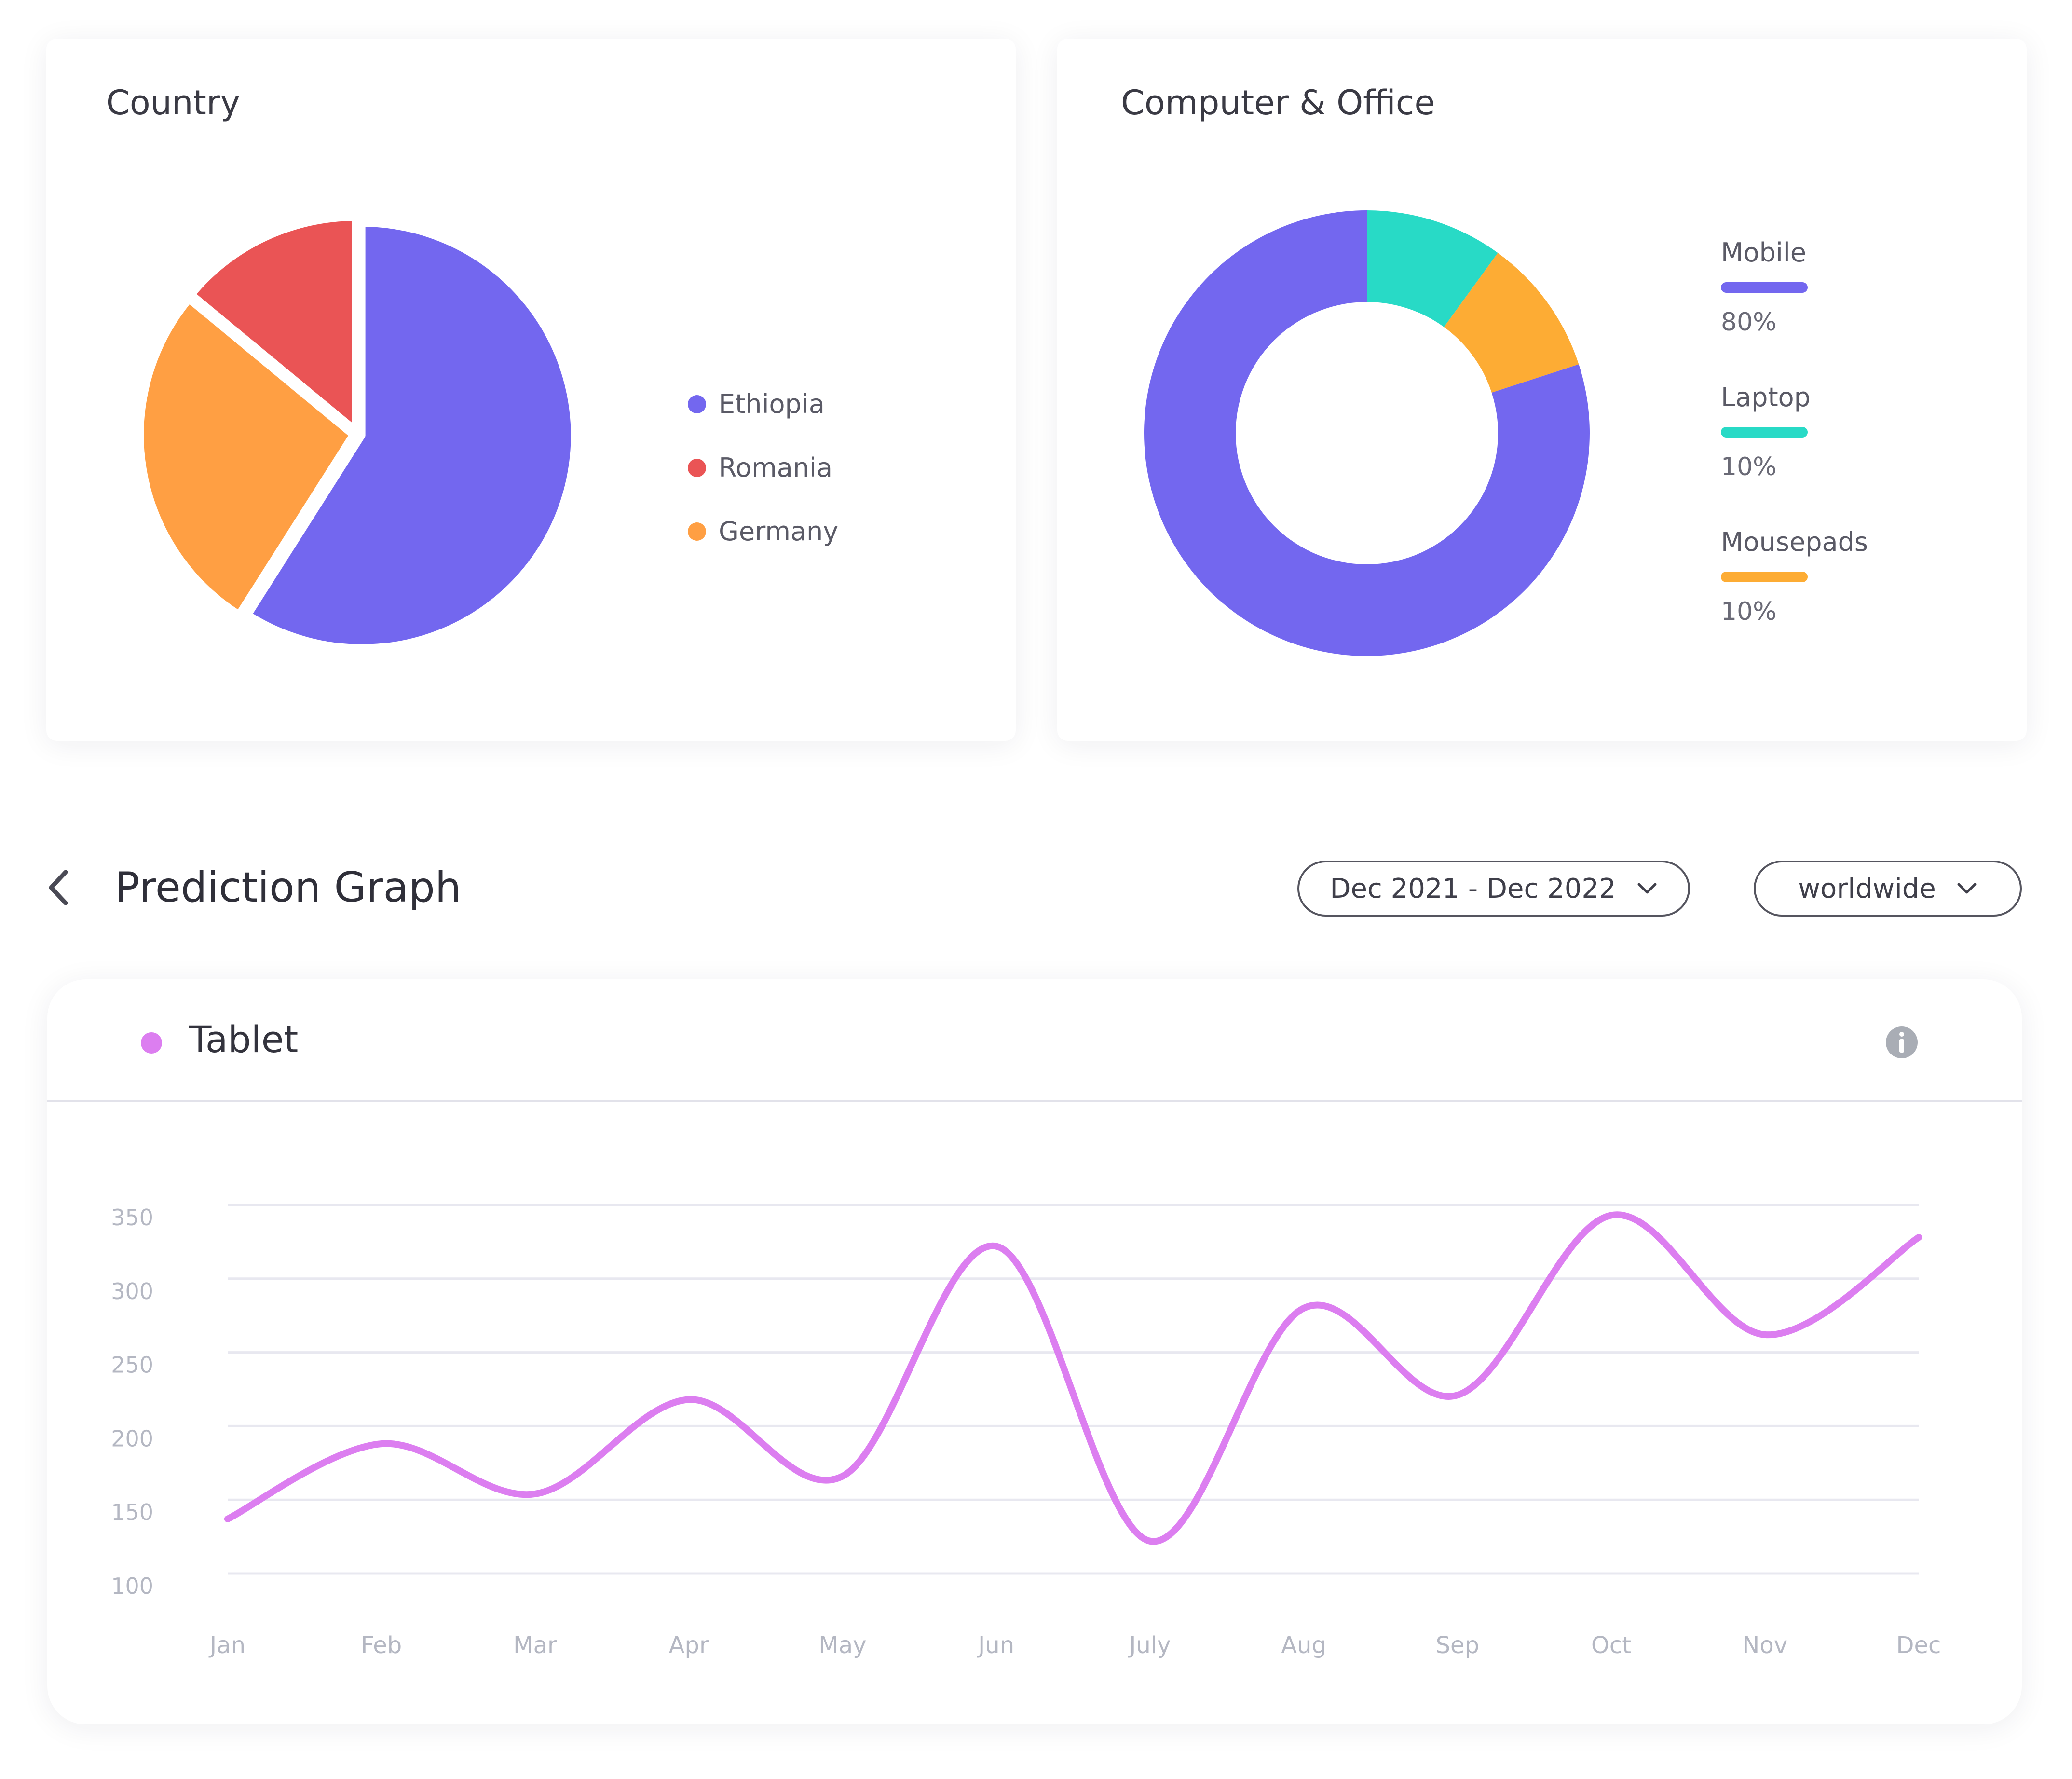 This screenshot has width=2072, height=1779. I want to click on y-tick-label-100: 100, so click(132, 1586).